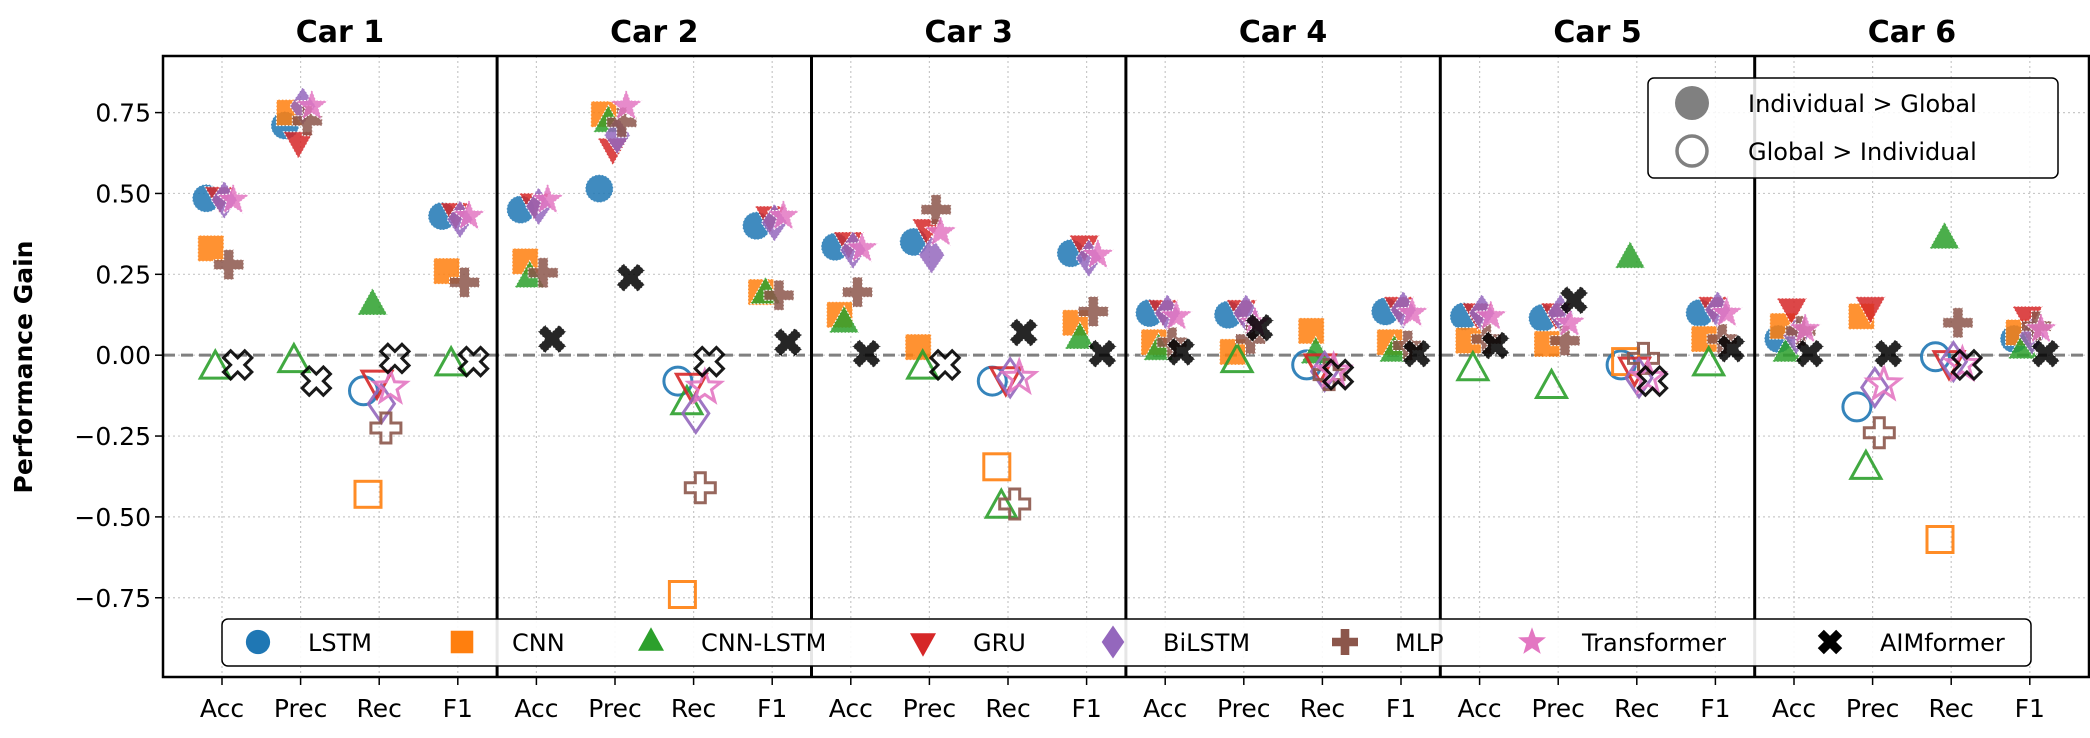  I want to click on marker-transformer-car4-rec-shape, so click(1333, 369).